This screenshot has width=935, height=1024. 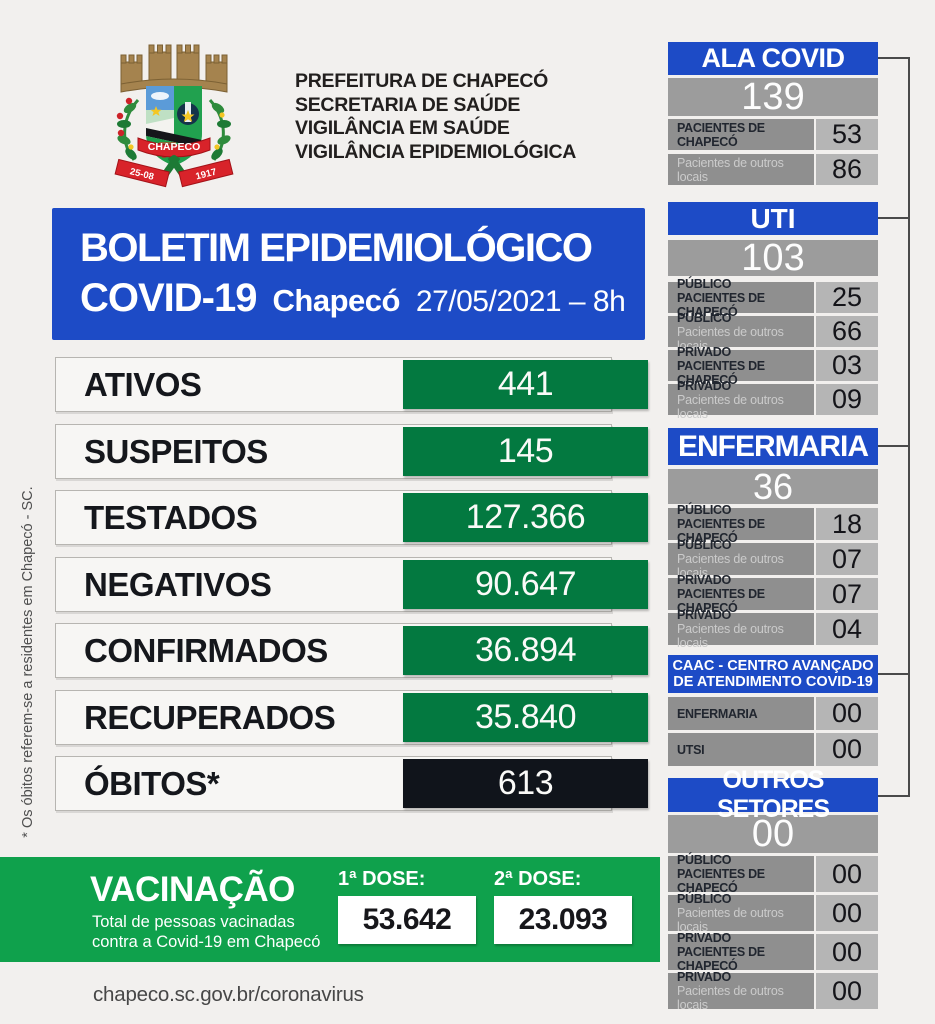 What do you see at coordinates (525, 517) in the screenshot?
I see `stat-value: 127.366` at bounding box center [525, 517].